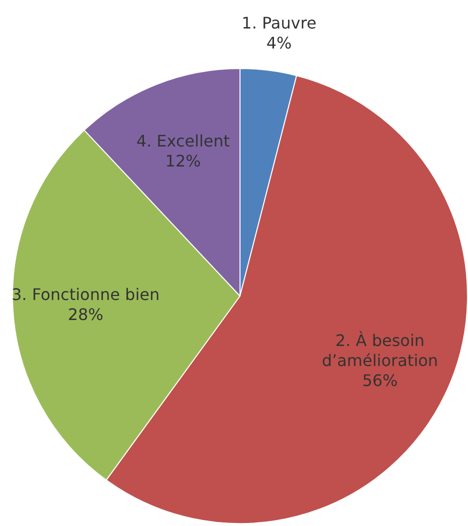  What do you see at coordinates (183, 140) in the screenshot?
I see `slice-label: 4. Excellent` at bounding box center [183, 140].